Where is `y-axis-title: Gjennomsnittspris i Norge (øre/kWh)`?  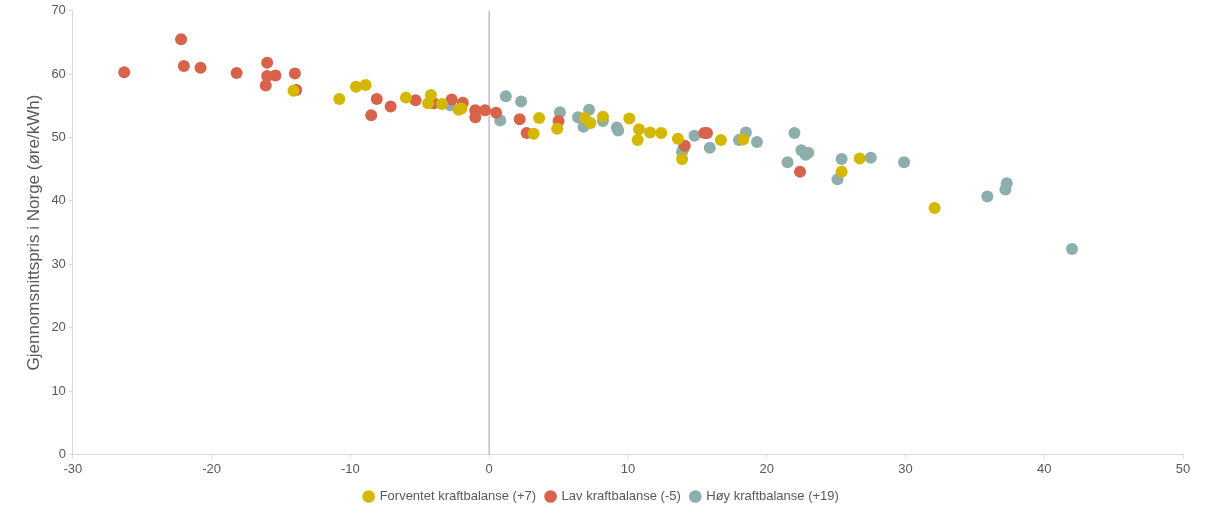
y-axis-title: Gjennomsnittspris i Norge (øre/kWh) is located at coordinates (33, 232).